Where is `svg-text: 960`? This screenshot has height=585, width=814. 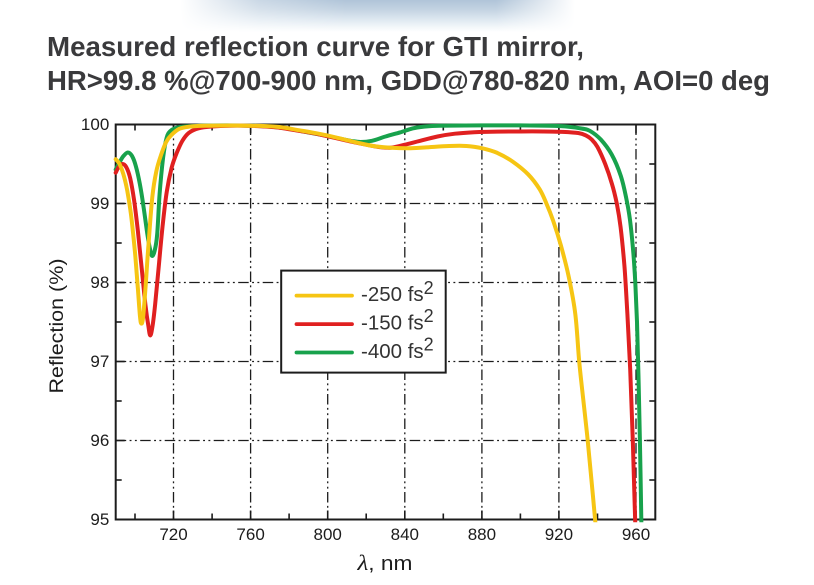
svg-text: 960 is located at coordinates (636, 534).